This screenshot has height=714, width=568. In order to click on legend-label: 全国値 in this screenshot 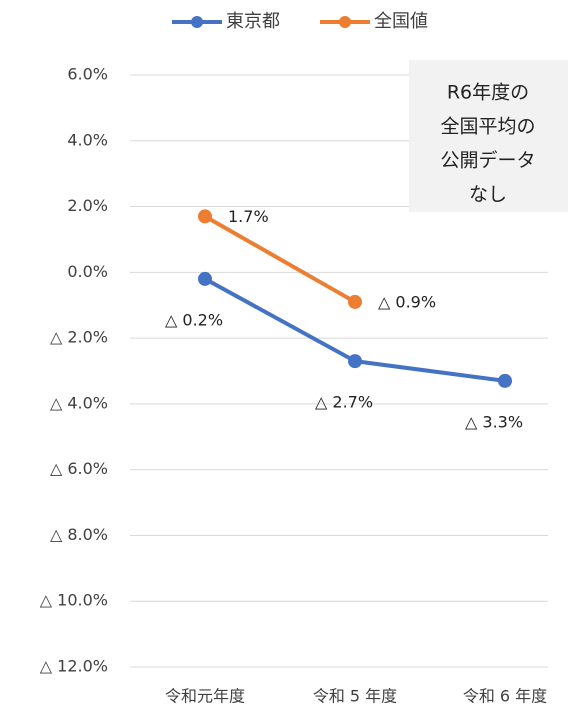, I will do `click(401, 21)`.